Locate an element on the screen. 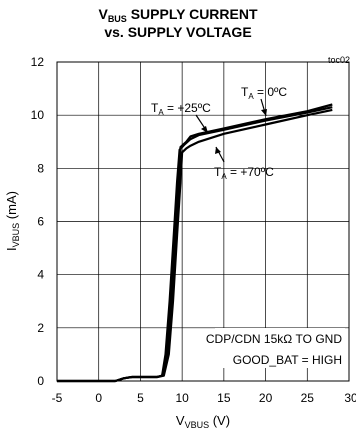 This screenshot has height=438, width=356. annotation-25c-main: T is located at coordinates (155, 108).